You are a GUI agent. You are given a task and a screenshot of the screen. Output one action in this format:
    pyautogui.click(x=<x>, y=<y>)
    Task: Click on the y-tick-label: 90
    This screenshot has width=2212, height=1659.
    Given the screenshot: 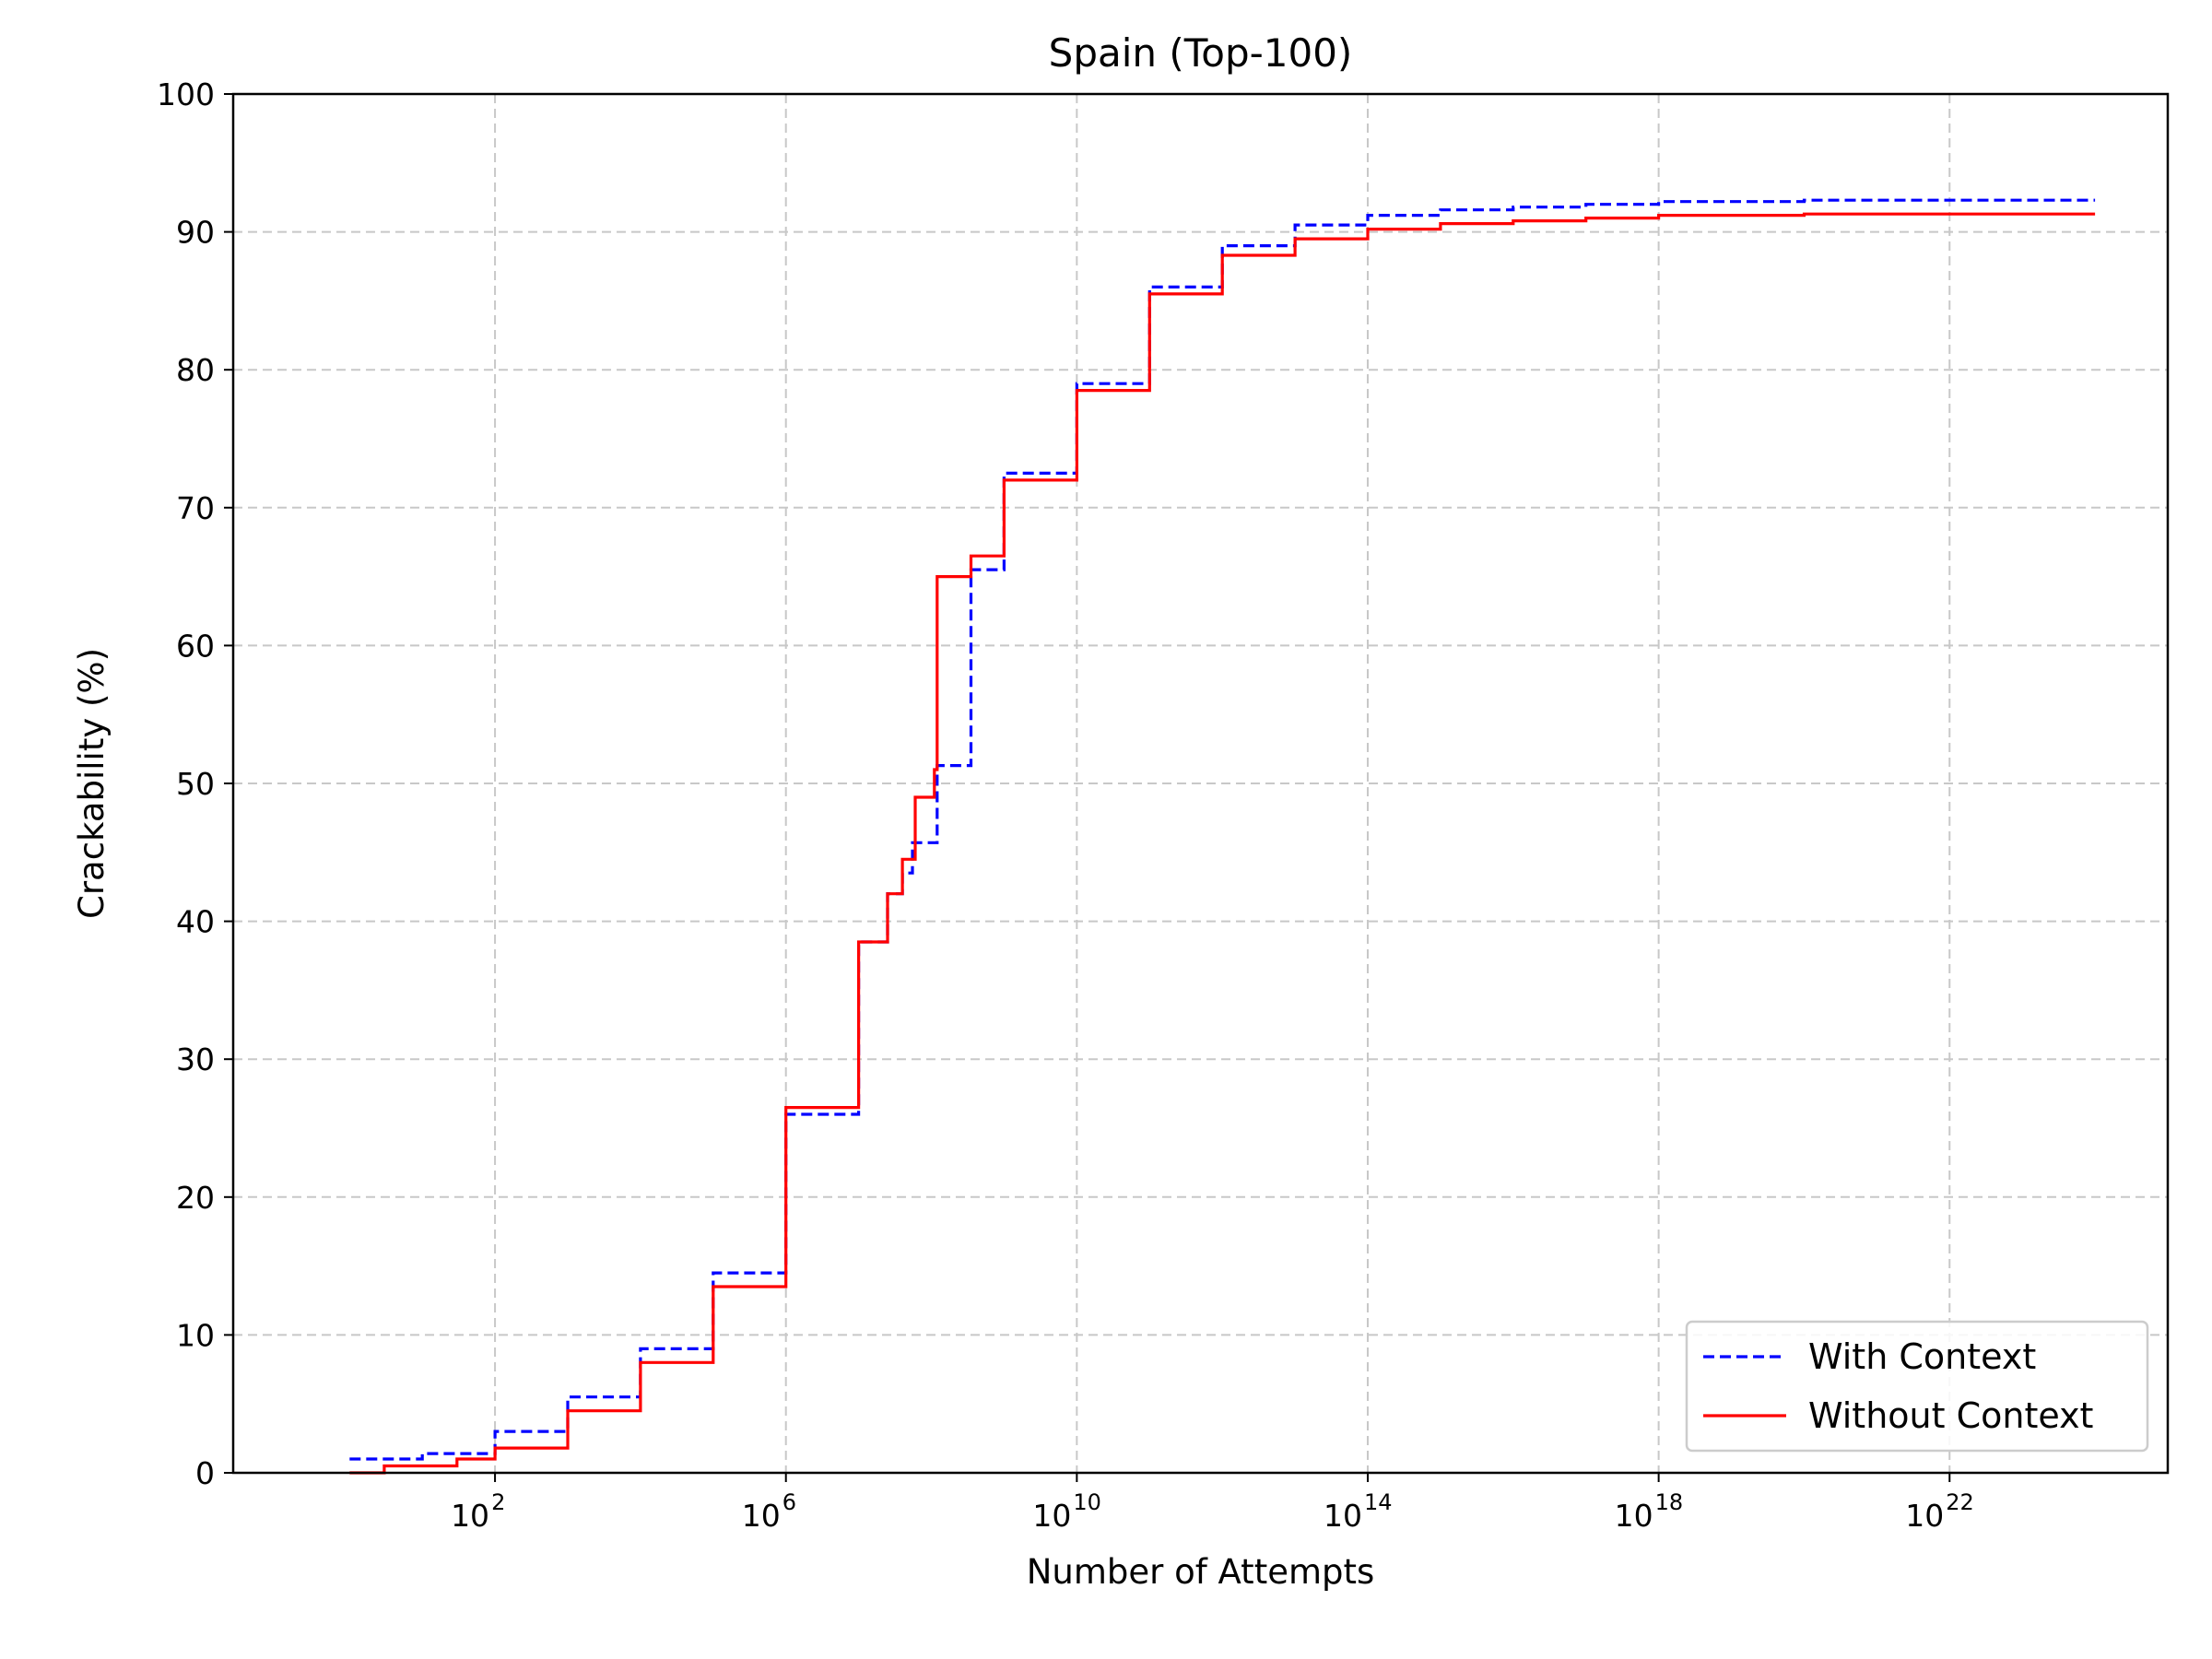 What is the action you would take?
    pyautogui.click(x=195, y=233)
    